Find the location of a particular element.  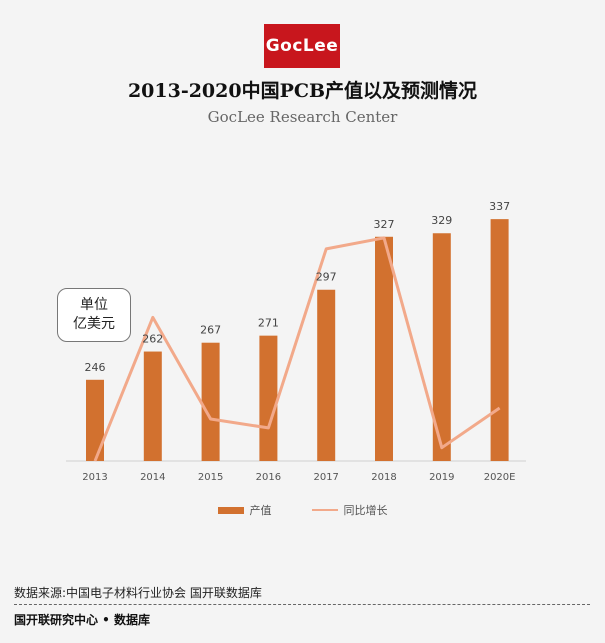

unit-line2: 亿美元 is located at coordinates (94, 324).